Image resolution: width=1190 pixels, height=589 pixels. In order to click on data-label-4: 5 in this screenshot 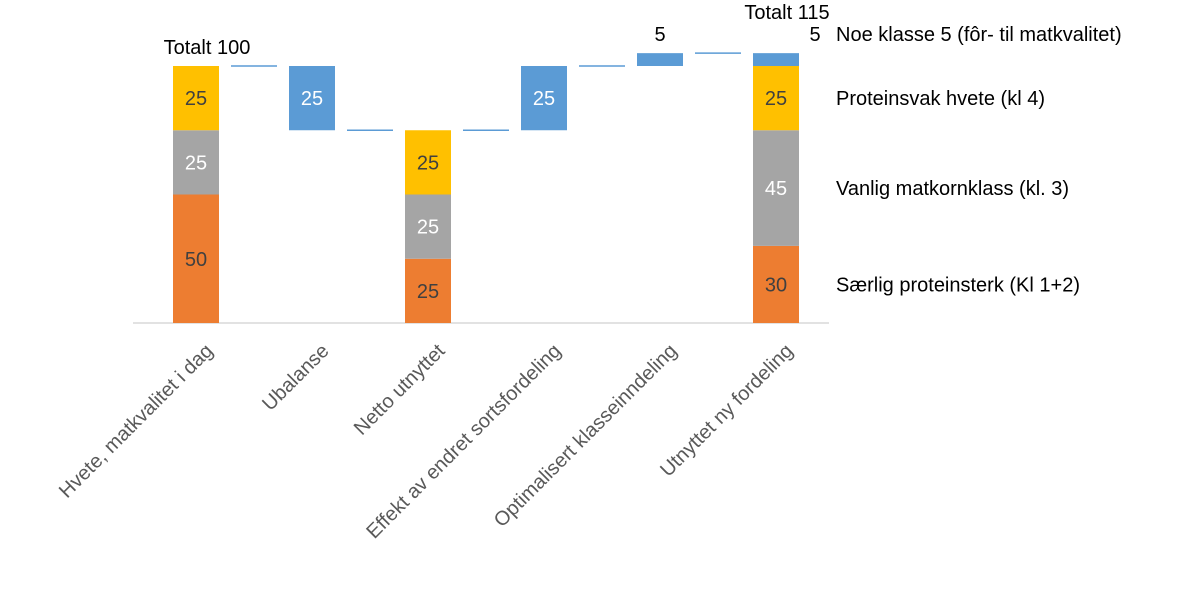, I will do `click(659, 35)`.